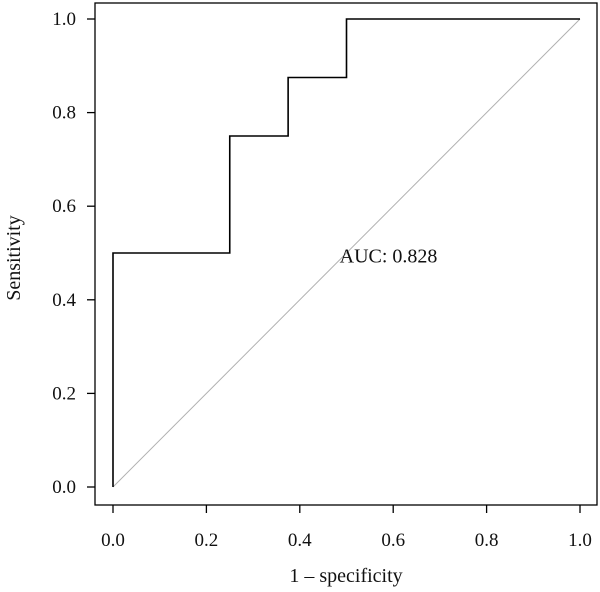  Describe the element at coordinates (64, 300) in the screenshot. I see `y-tick-label: 0.4` at that location.